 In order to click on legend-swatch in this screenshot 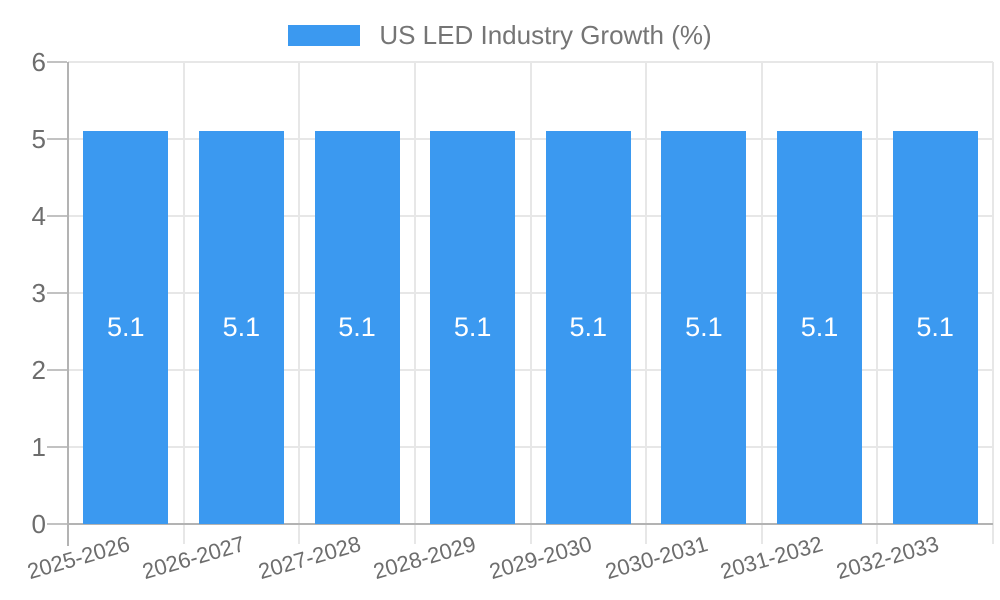, I will do `click(324, 35)`.